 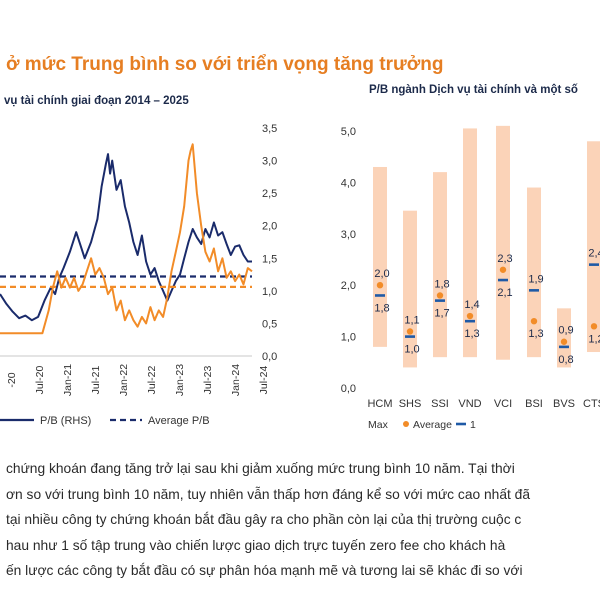 What do you see at coordinates (264, 380) in the screenshot?
I see `x-tick-label: Jul-24` at bounding box center [264, 380].